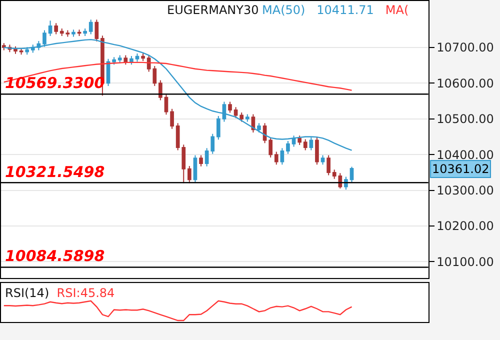 This screenshot has height=340, width=500. I want to click on y-tick-label: 10300.00, so click(465, 191).